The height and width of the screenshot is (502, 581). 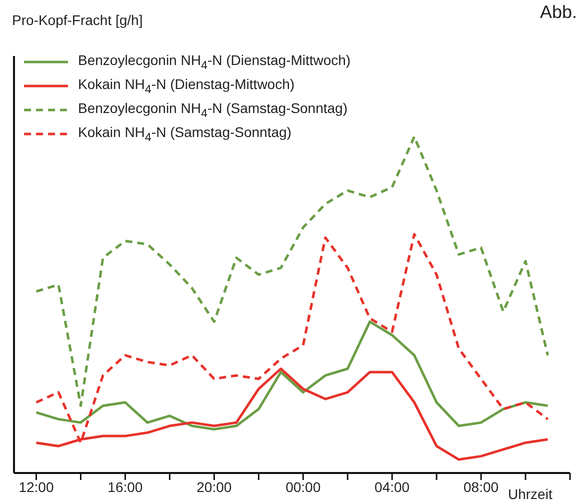 What do you see at coordinates (303, 486) in the screenshot?
I see `x-tick-label: 00:00` at bounding box center [303, 486].